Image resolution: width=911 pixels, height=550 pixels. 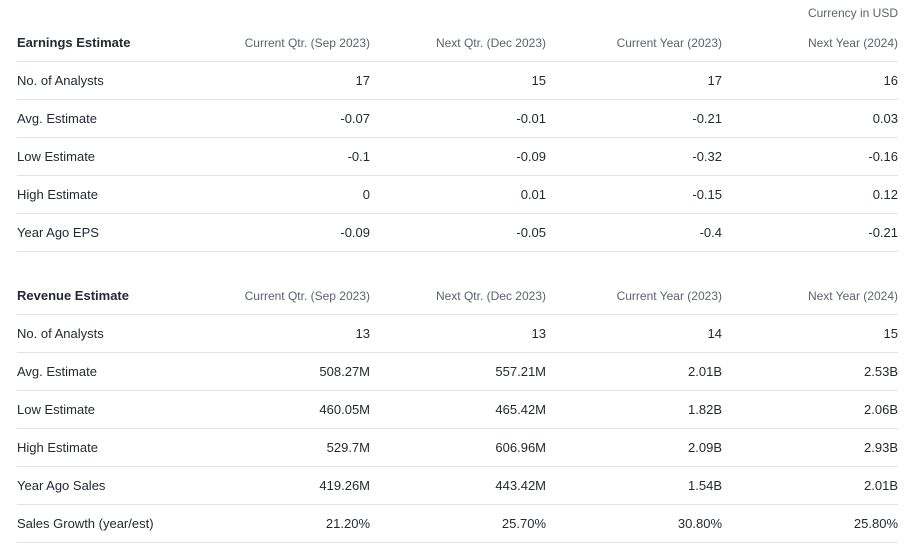 I want to click on value-cell: 2.93B, so click(x=810, y=447).